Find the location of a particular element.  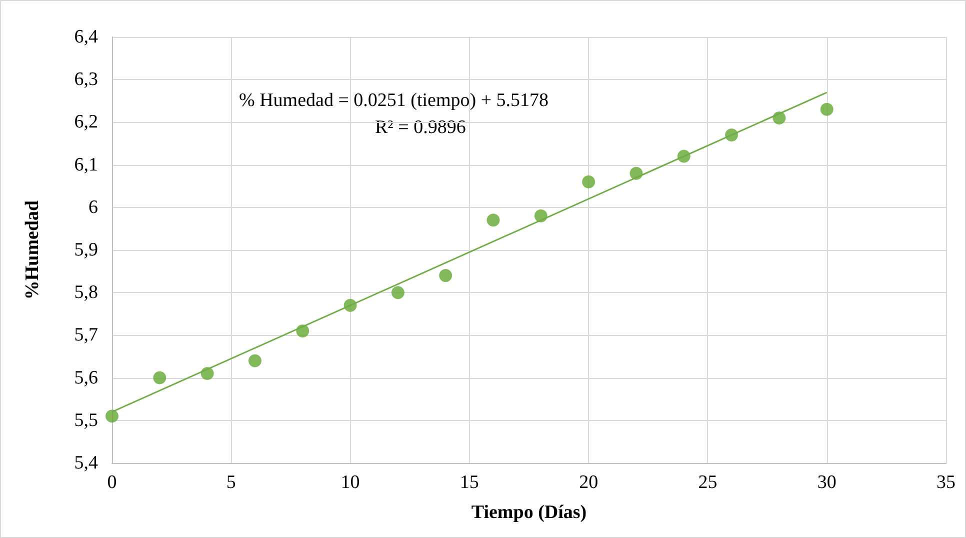

x-tick-label: 30 is located at coordinates (826, 482).